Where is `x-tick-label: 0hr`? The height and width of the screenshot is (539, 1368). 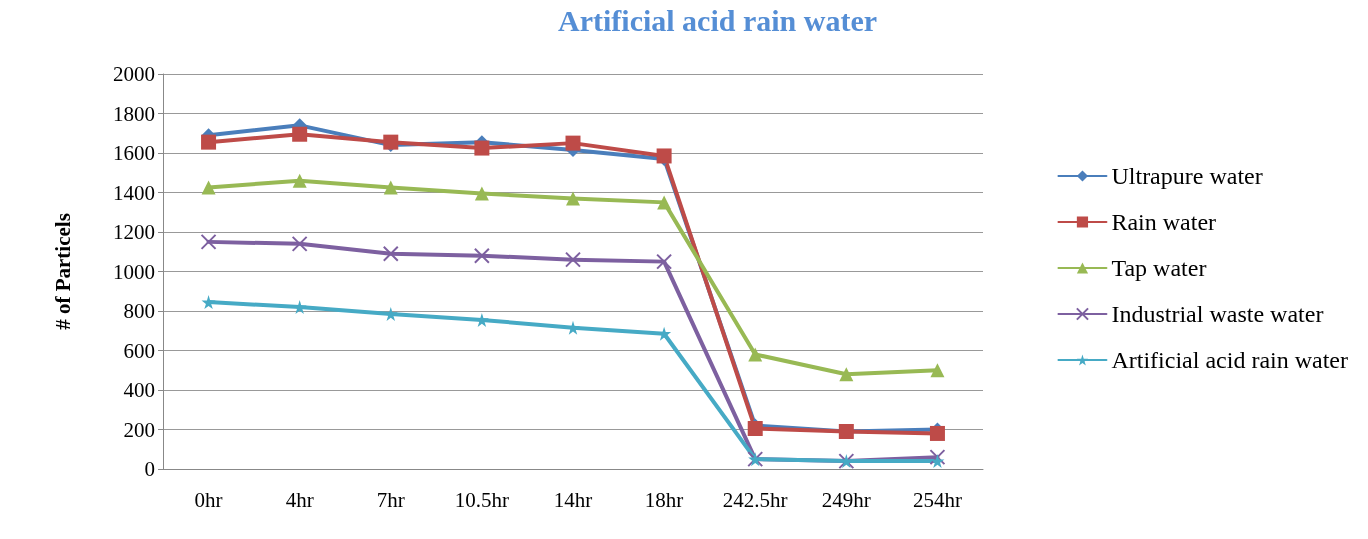
x-tick-label: 0hr is located at coordinates (208, 499).